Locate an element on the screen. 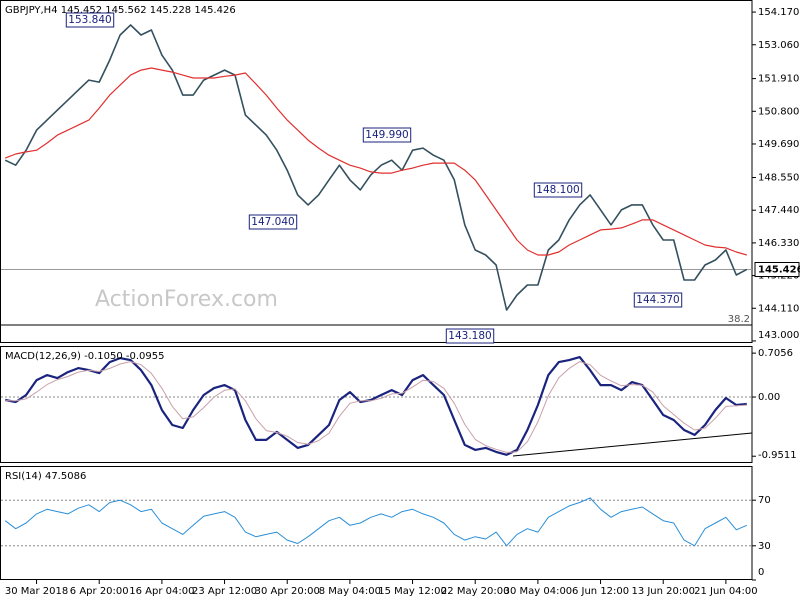 This screenshot has width=800, height=600. y-tick-label: 30 is located at coordinates (764, 546).